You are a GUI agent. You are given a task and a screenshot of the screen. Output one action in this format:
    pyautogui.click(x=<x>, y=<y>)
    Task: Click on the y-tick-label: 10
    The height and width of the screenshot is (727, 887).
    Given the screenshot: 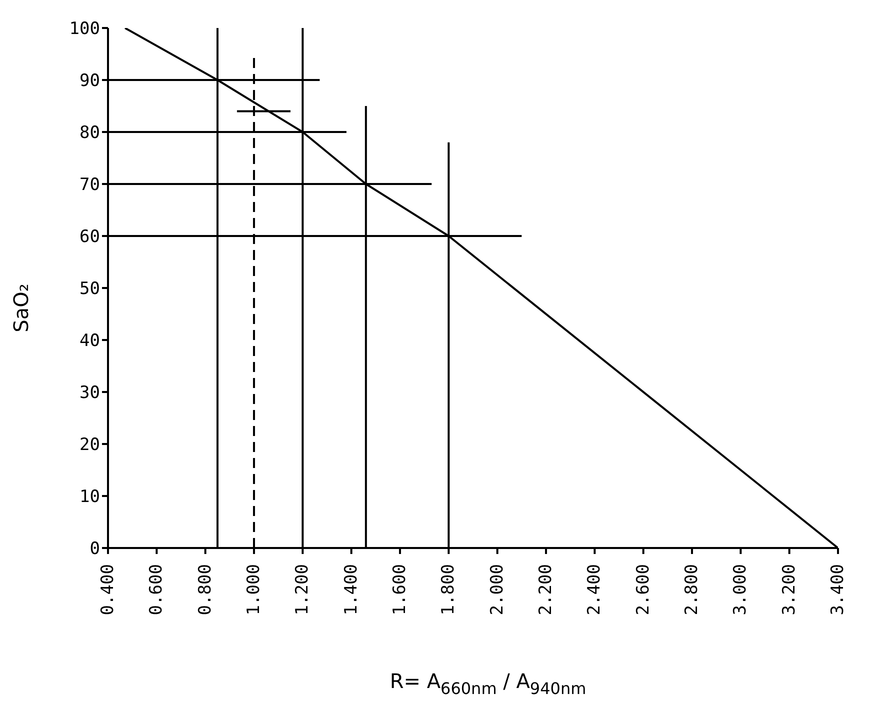 What is the action you would take?
    pyautogui.click(x=90, y=497)
    